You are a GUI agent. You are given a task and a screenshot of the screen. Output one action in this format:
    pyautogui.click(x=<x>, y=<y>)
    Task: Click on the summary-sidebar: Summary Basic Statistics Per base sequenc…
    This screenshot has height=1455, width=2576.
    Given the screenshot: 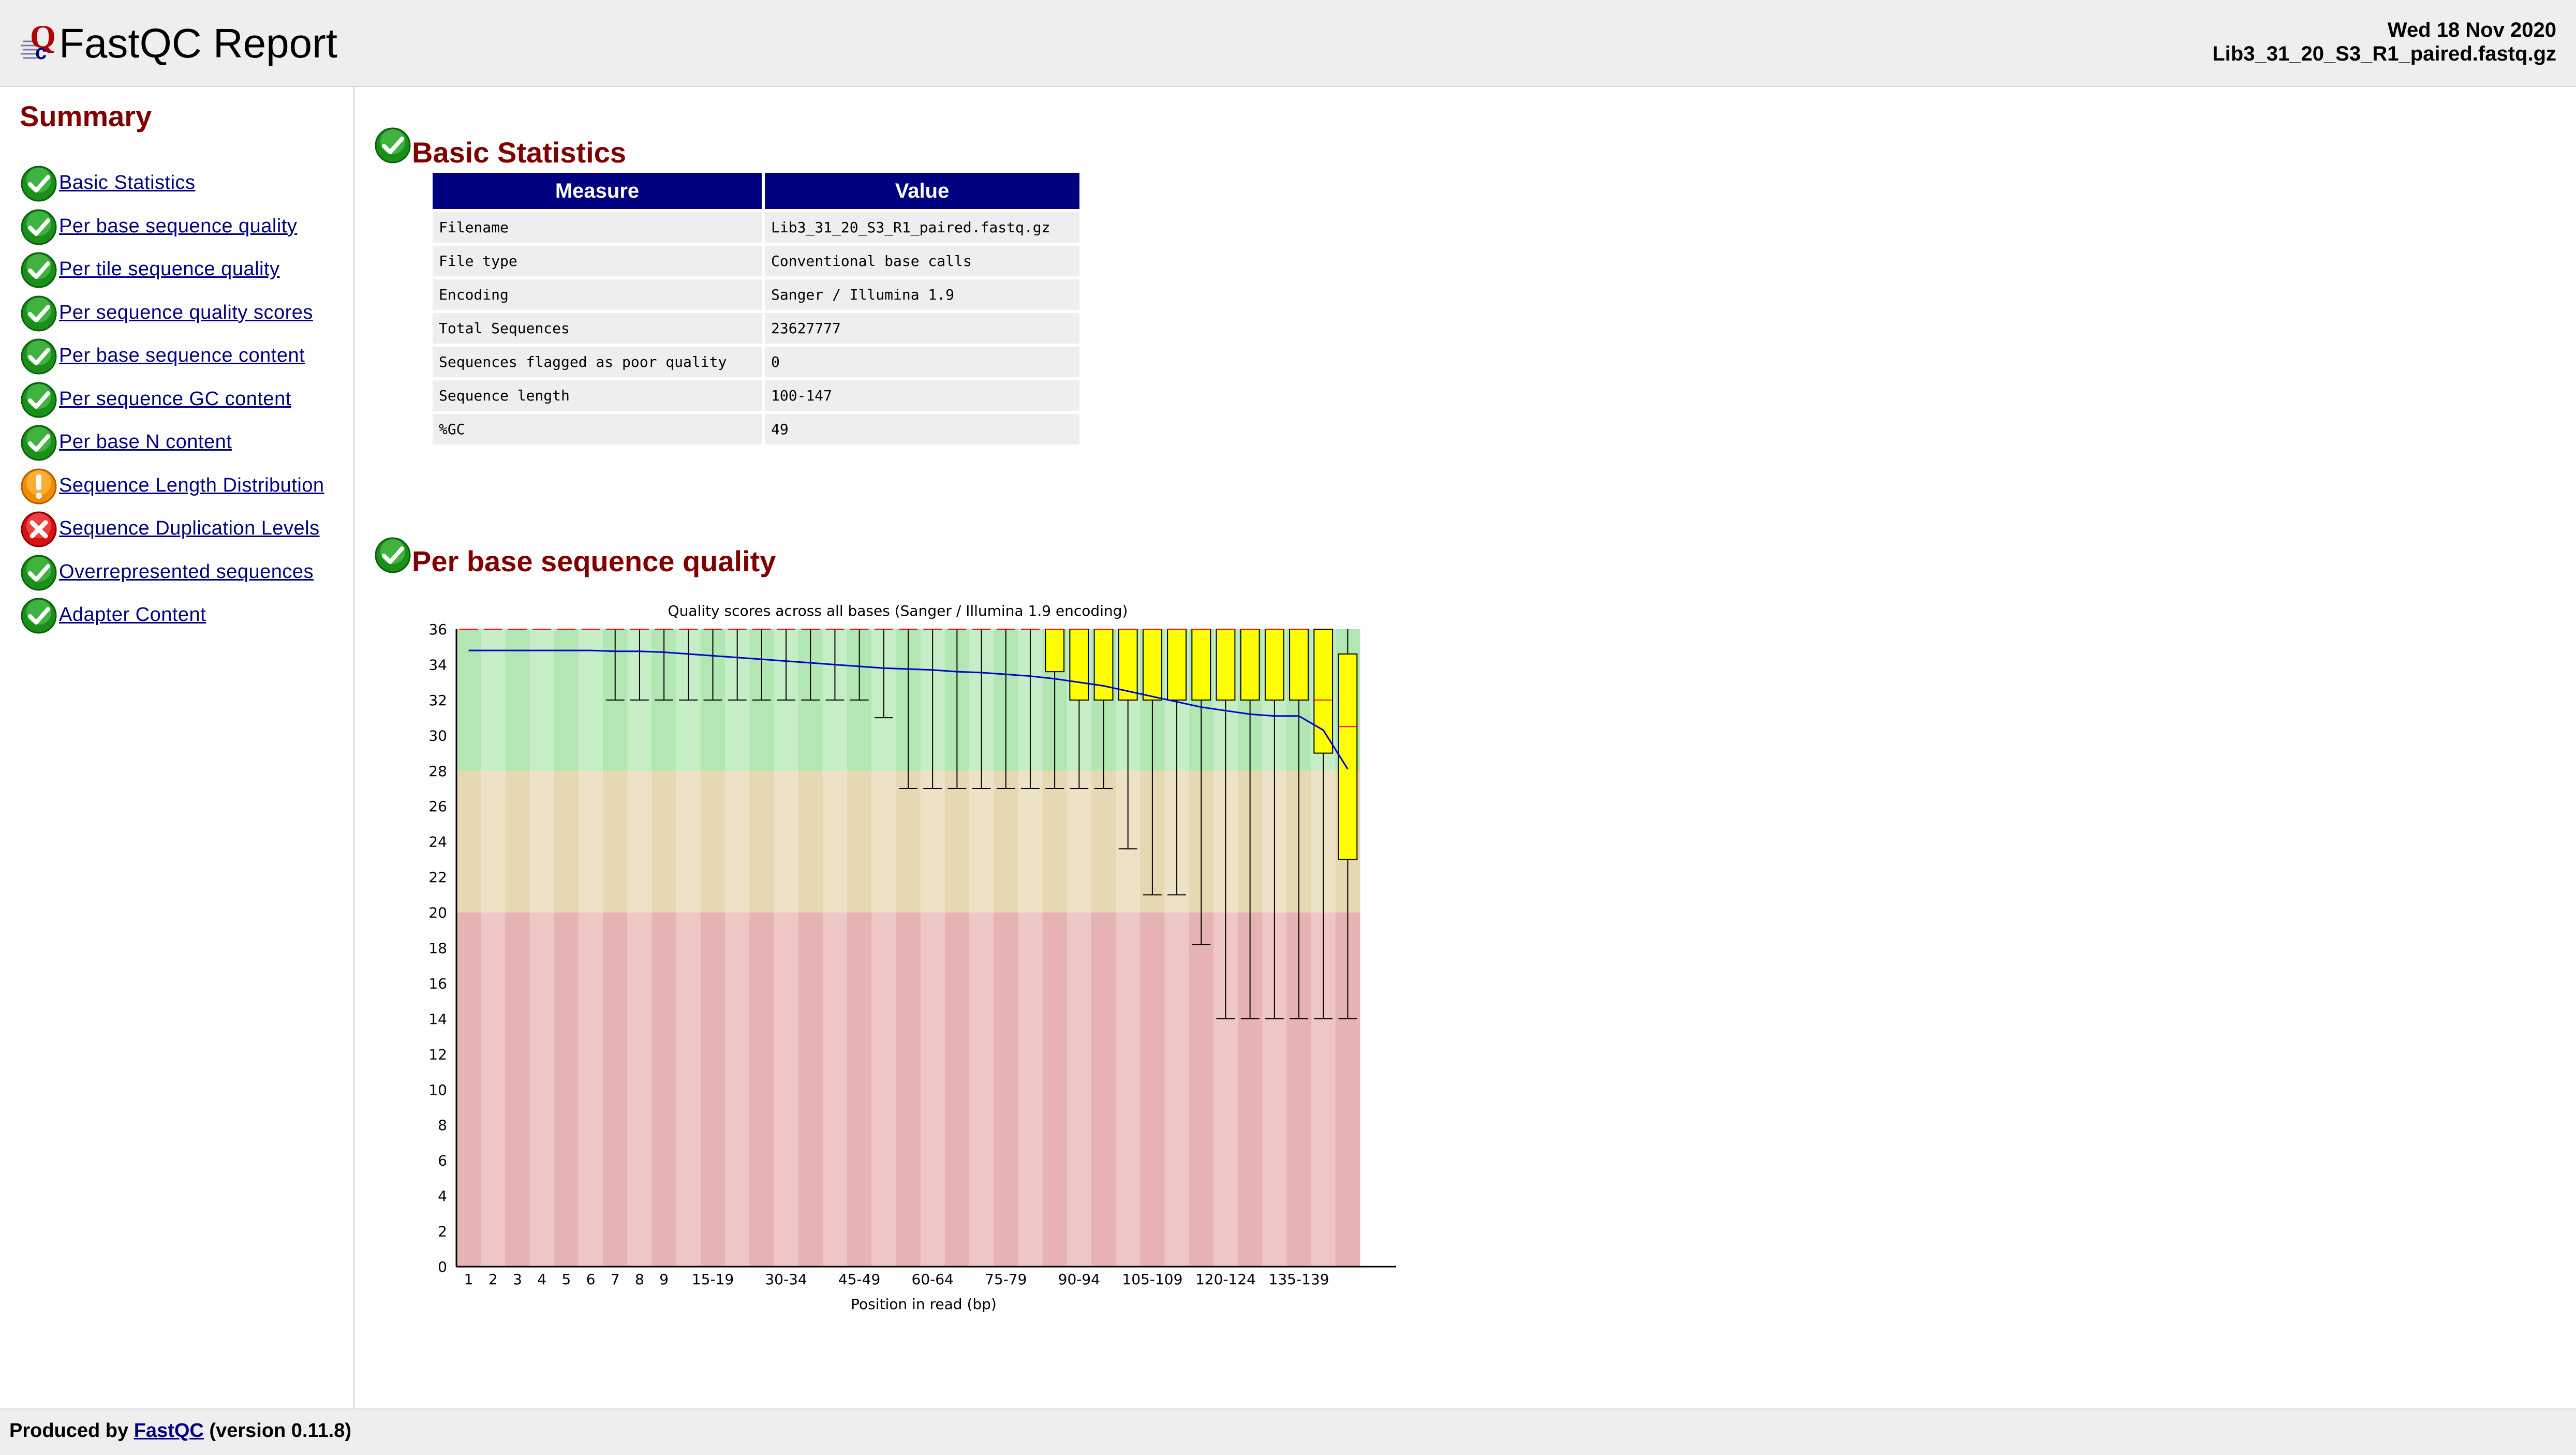 What is the action you would take?
    pyautogui.click(x=177, y=747)
    